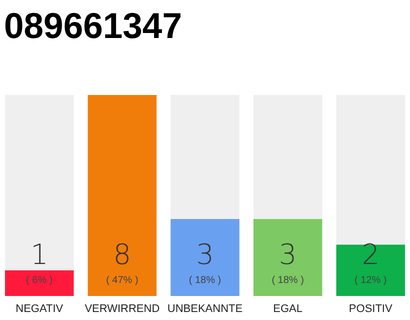 This screenshot has width=410, height=320. I want to click on x-tick-label: VERWIRREND, so click(122, 309).